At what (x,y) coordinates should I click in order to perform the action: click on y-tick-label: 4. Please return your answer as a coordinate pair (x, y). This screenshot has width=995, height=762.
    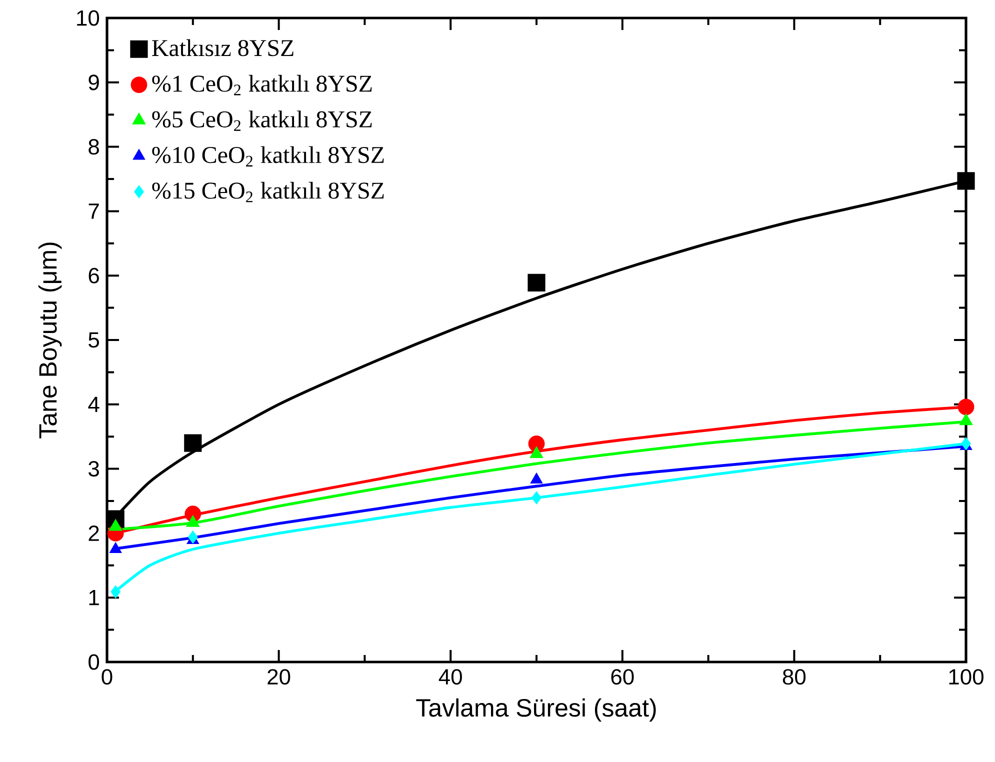
    Looking at the image, I should click on (94, 404).